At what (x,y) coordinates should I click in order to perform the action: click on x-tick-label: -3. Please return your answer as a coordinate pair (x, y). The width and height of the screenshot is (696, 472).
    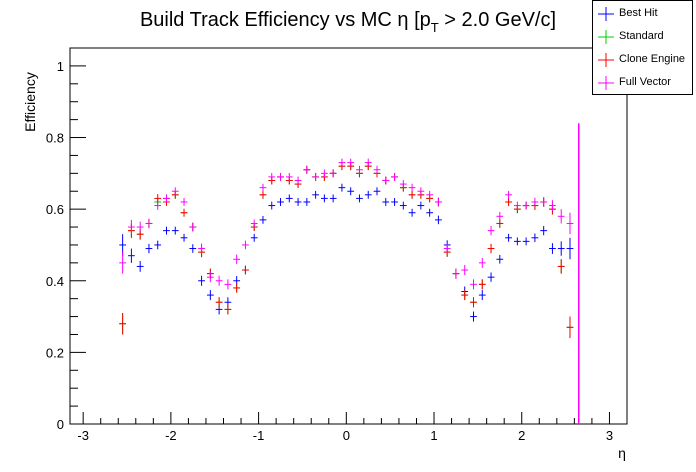
    Looking at the image, I should click on (83, 435).